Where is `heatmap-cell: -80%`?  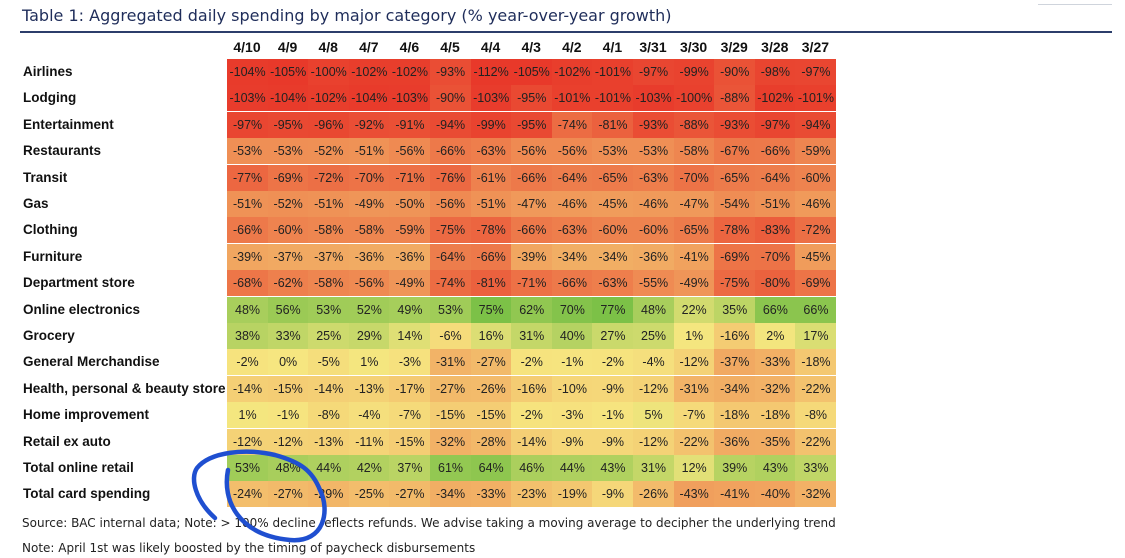 heatmap-cell: -80% is located at coordinates (775, 283).